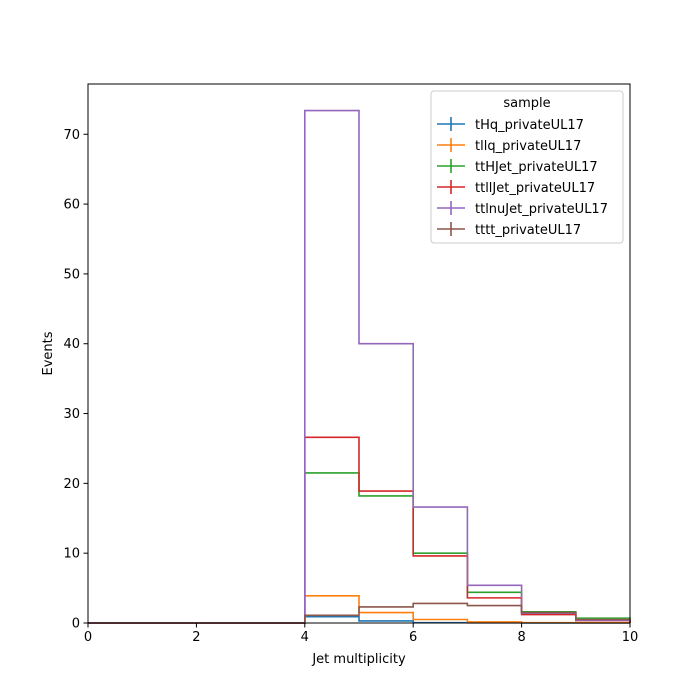  What do you see at coordinates (71, 554) in the screenshot?
I see `y-tick-label: 10` at bounding box center [71, 554].